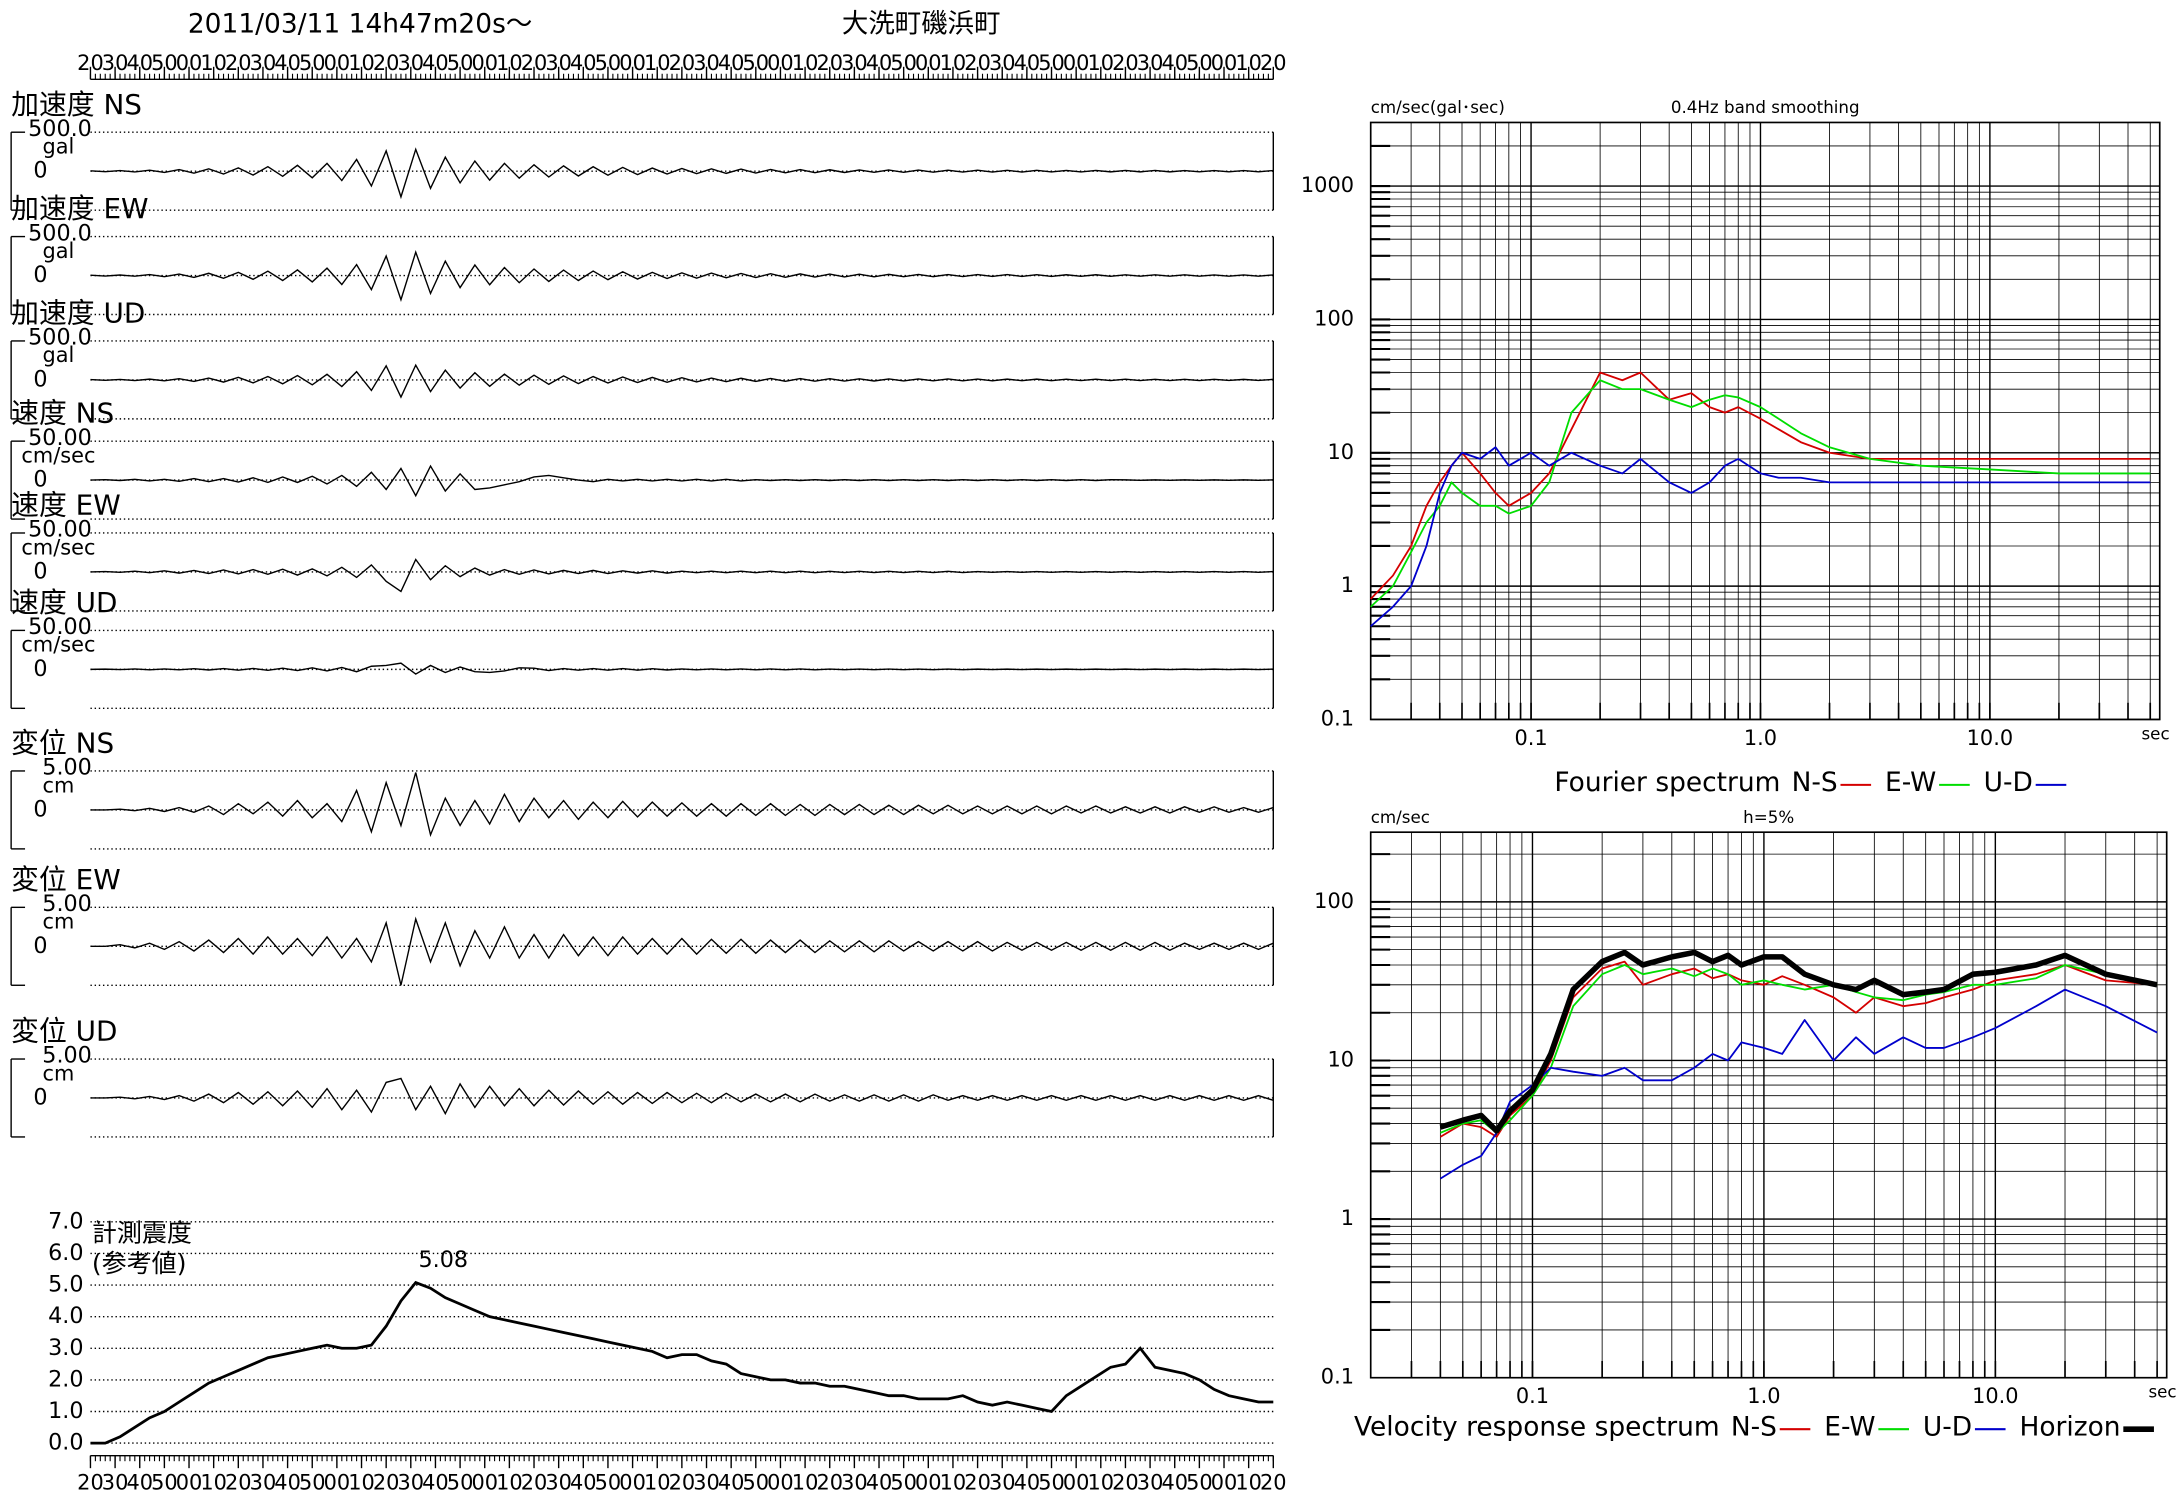 The width and height of the screenshot is (2182, 1501). I want to click on y-tick-label: 100, so click(1334, 318).